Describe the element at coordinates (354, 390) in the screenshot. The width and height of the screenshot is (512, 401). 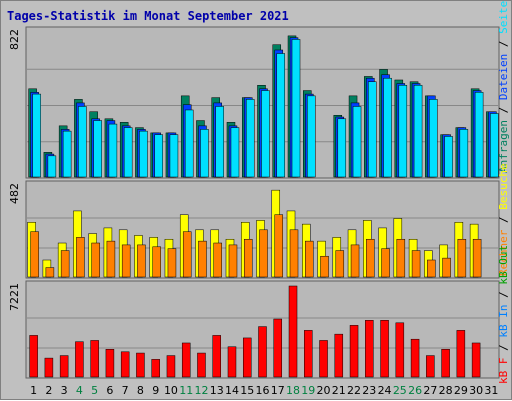
I see `x-tick-label: 22` at that location.